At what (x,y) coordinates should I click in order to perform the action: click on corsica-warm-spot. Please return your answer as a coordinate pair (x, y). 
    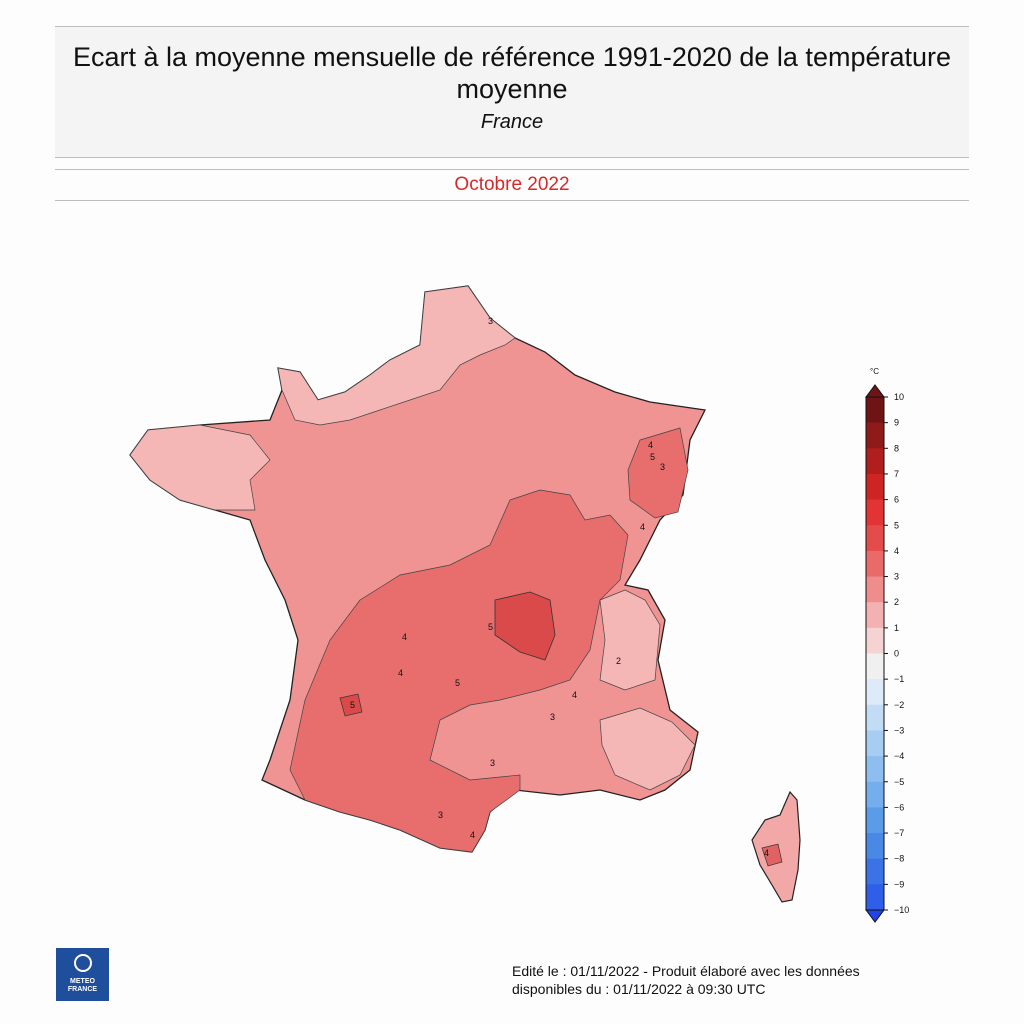
    Looking at the image, I should click on (772, 855).